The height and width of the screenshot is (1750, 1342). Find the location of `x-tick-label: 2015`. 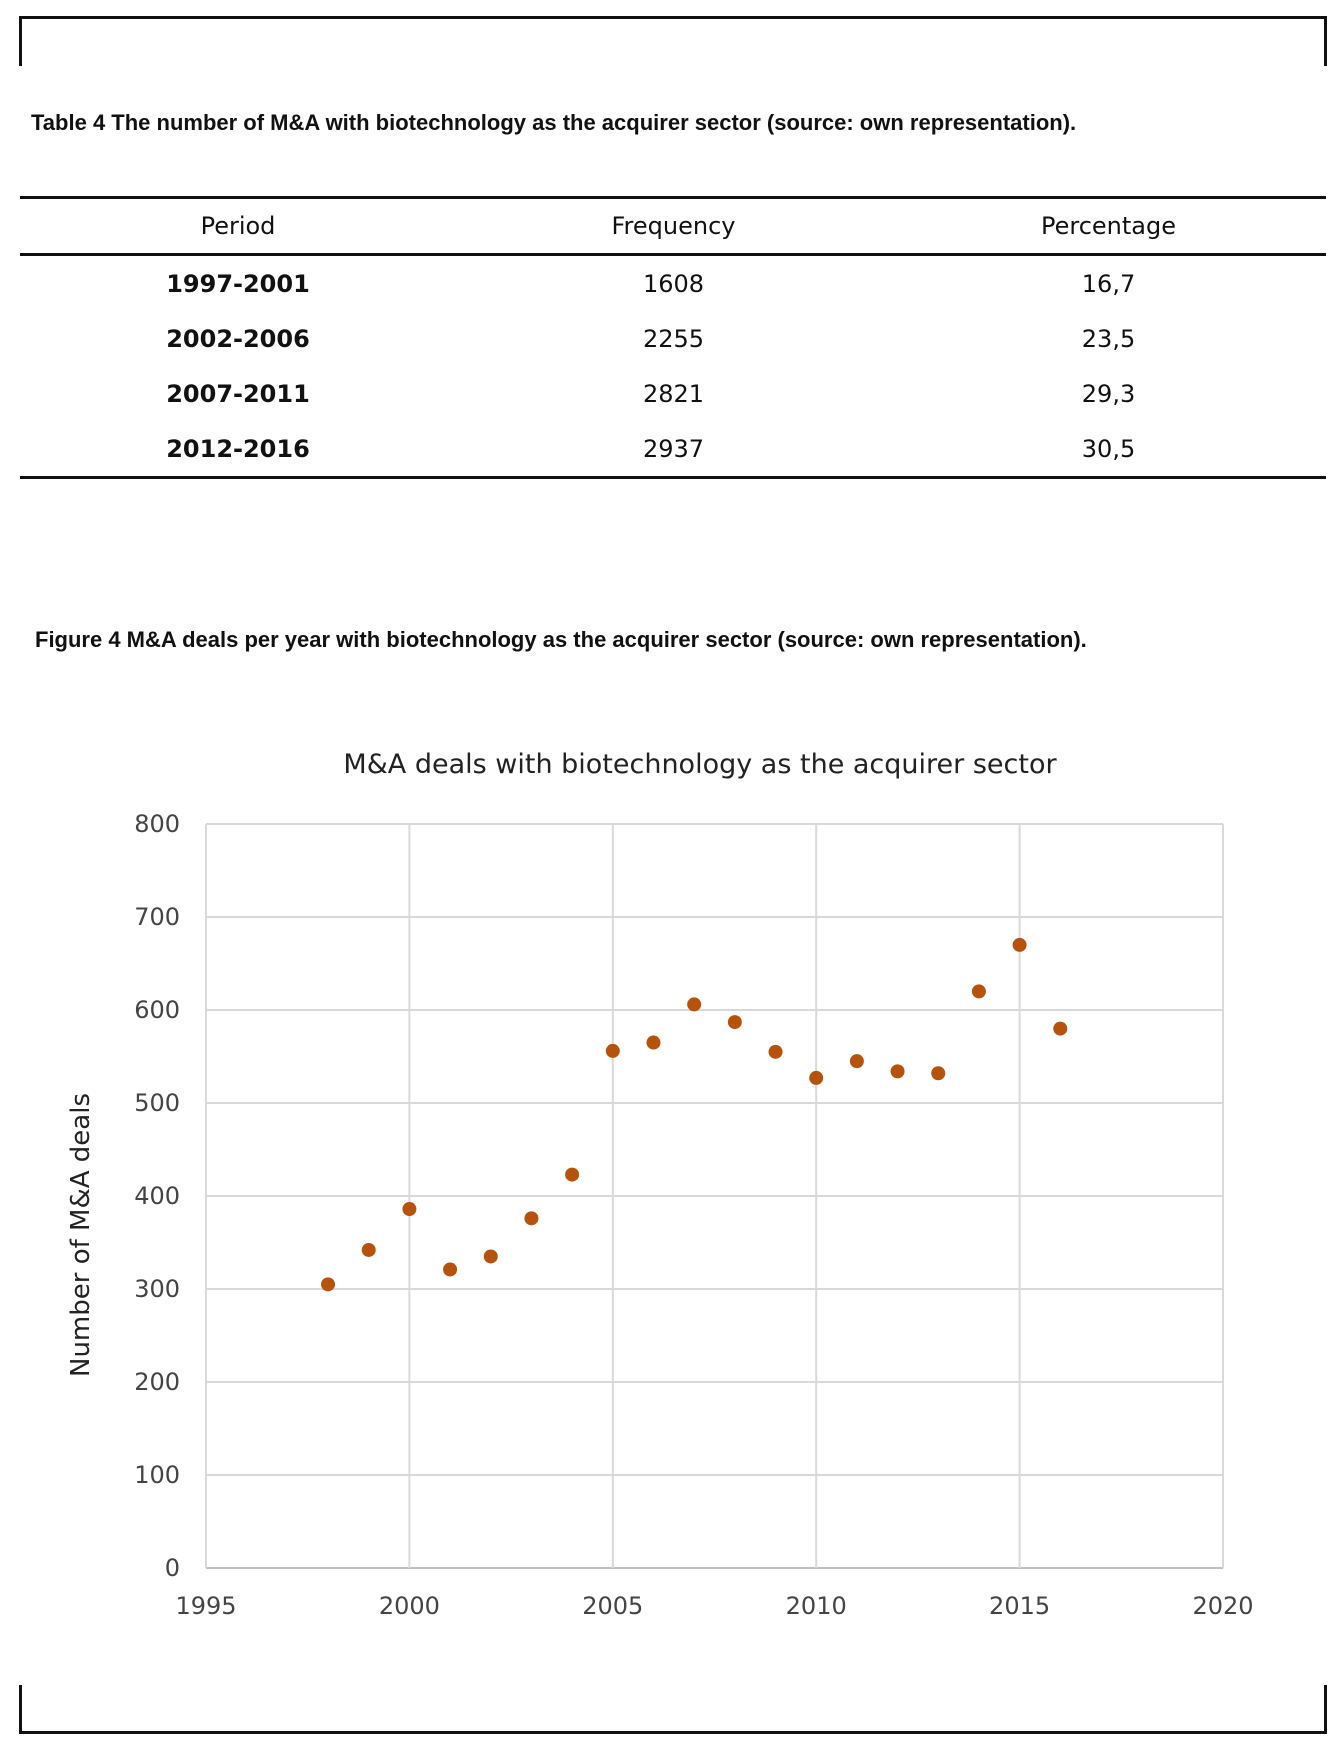

x-tick-label: 2015 is located at coordinates (1019, 1606).